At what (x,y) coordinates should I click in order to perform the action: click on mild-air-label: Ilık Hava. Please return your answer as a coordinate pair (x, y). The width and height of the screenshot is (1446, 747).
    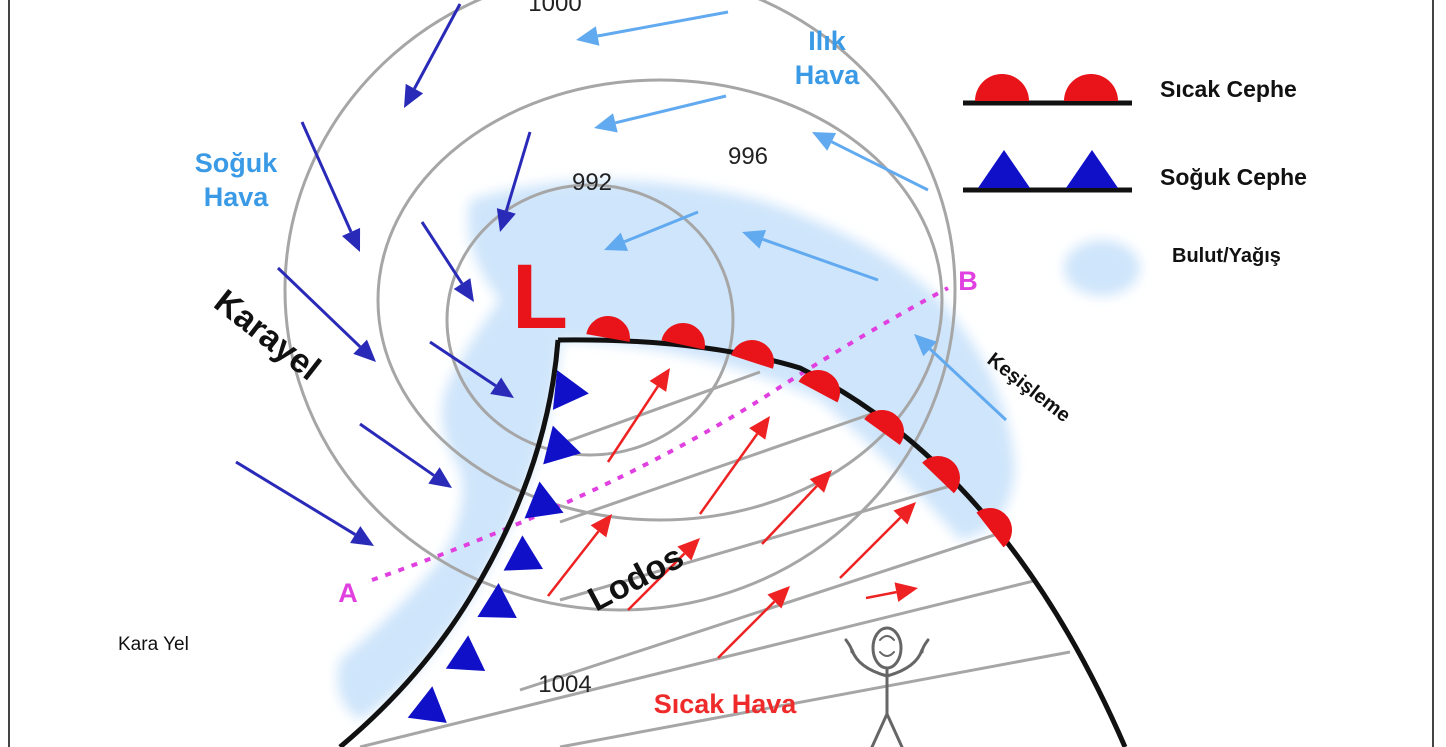
    Looking at the image, I should click on (828, 58).